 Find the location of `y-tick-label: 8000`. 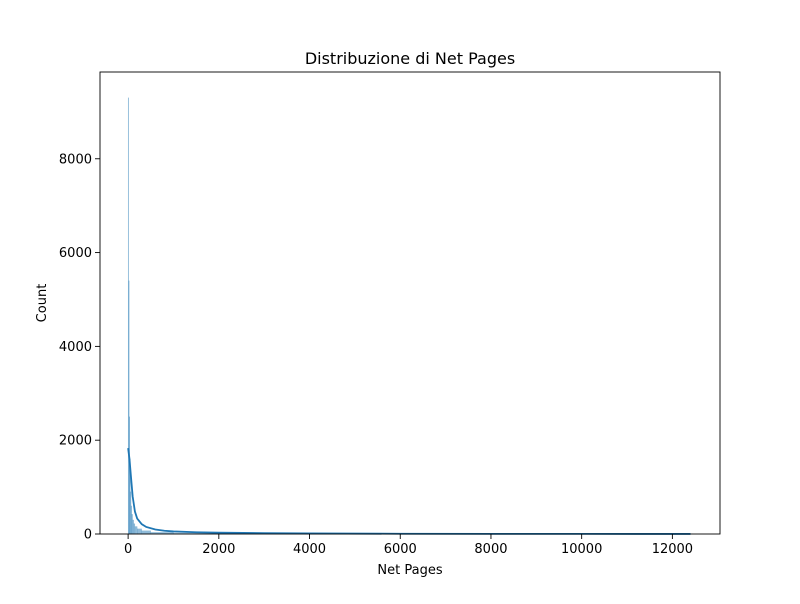

y-tick-label: 8000 is located at coordinates (75, 159).